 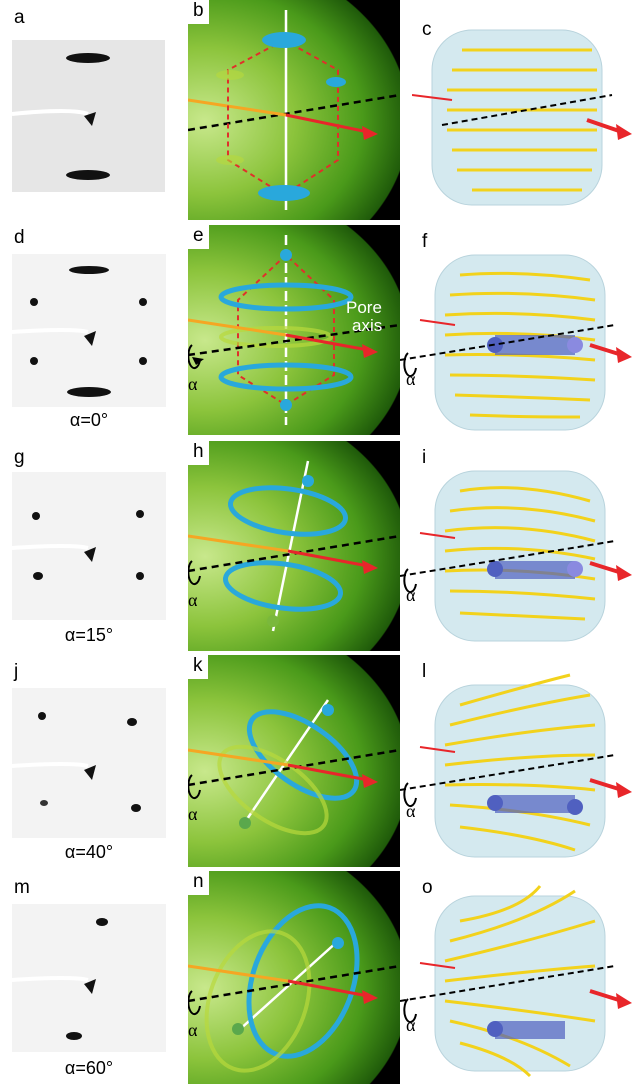 What do you see at coordinates (427, 29) in the screenshot?
I see `panel-label-c: c` at bounding box center [427, 29].